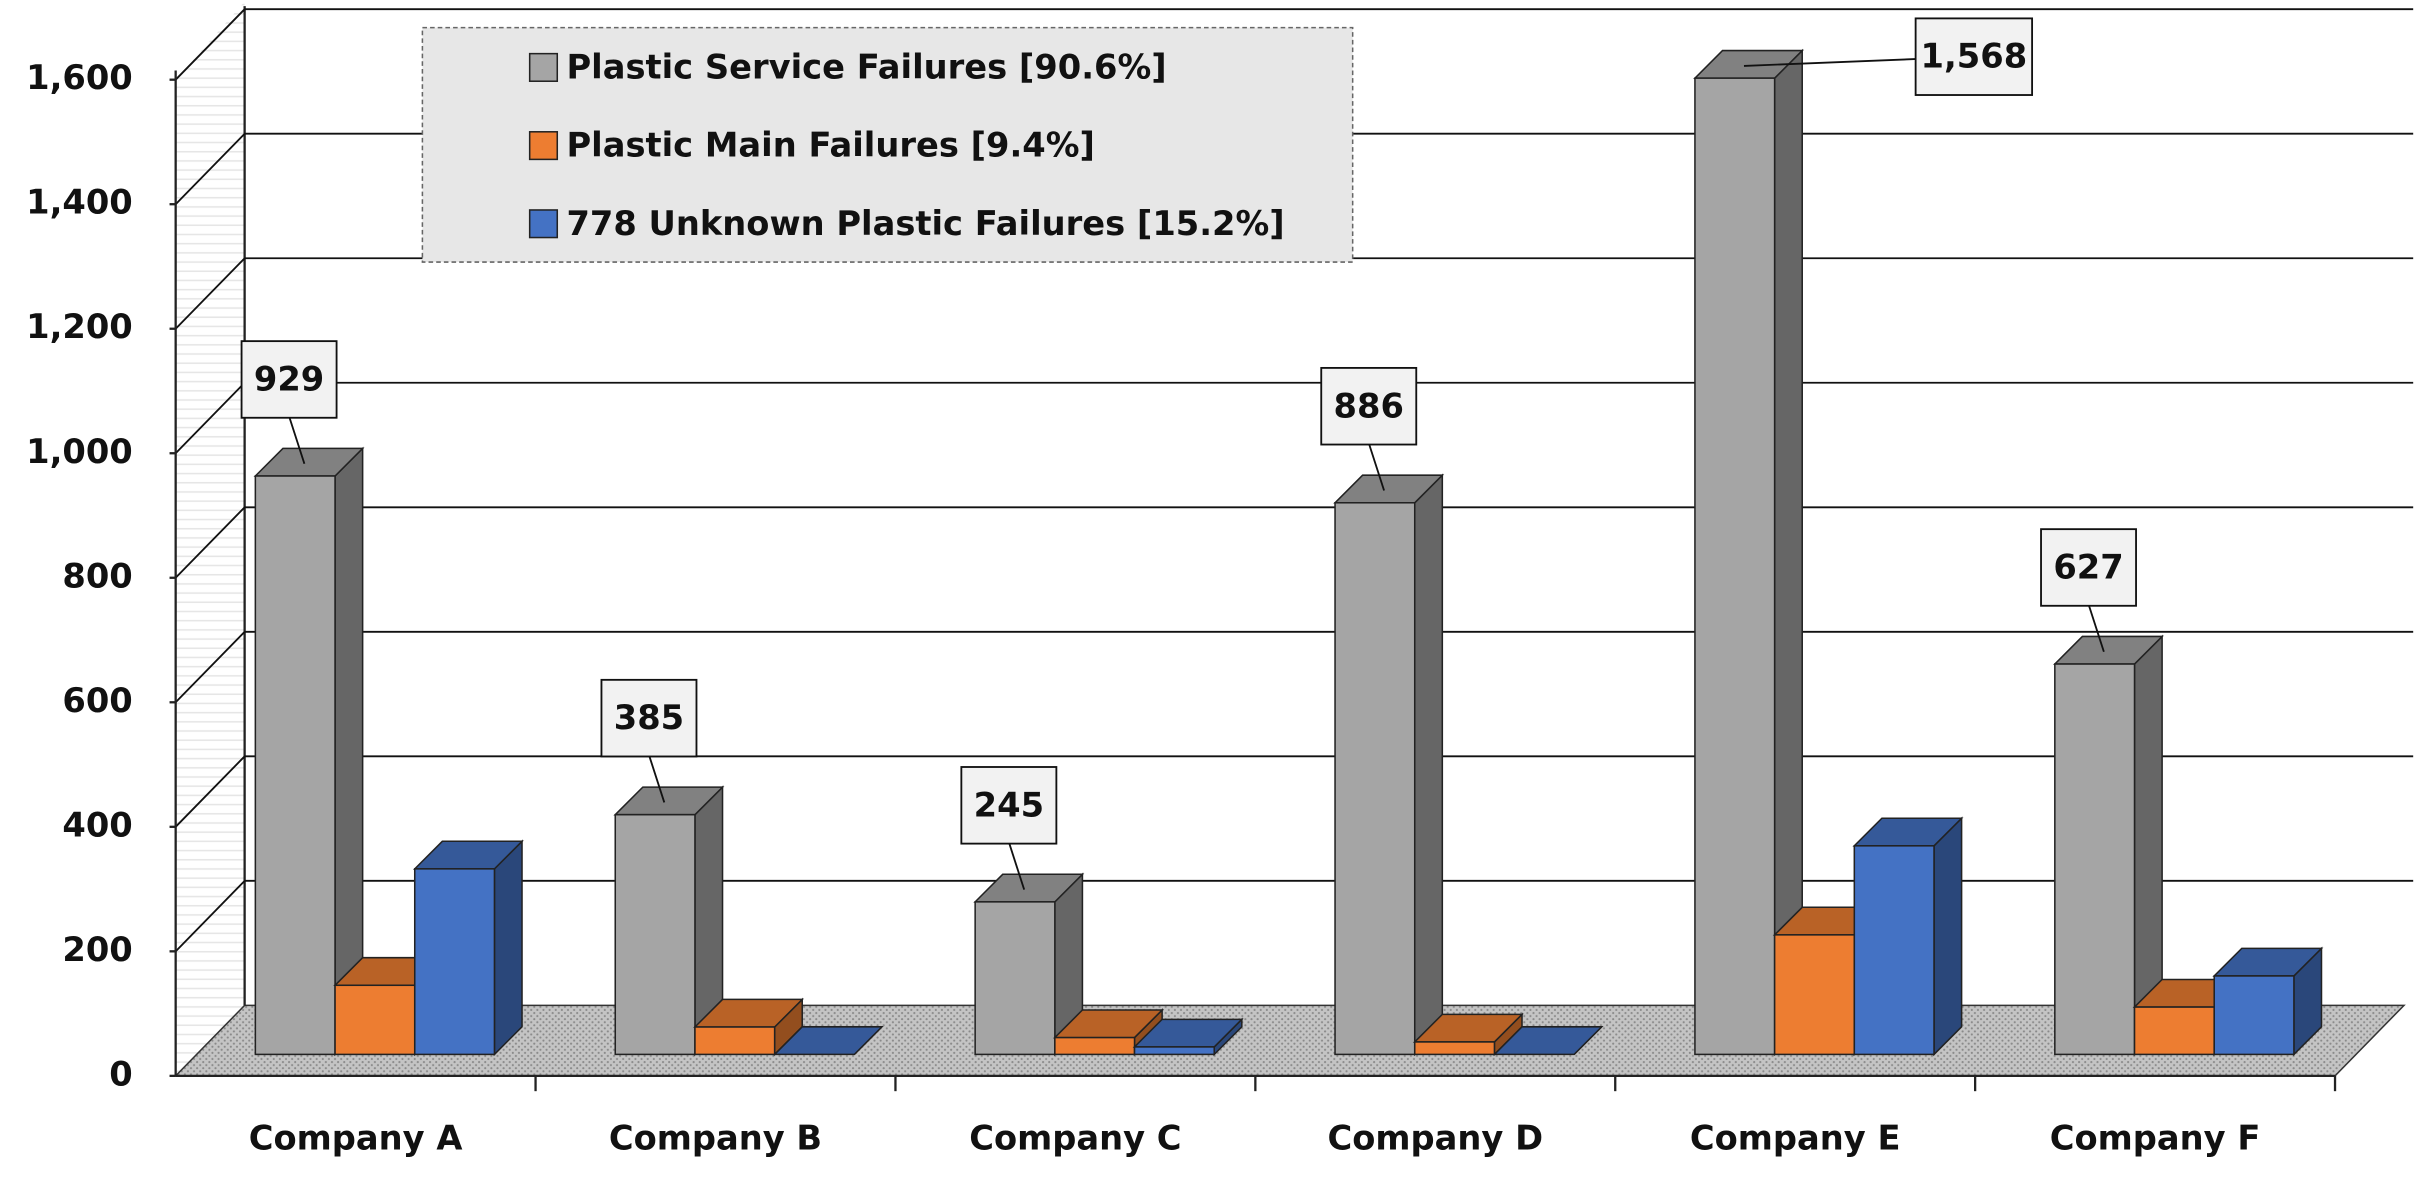 The width and height of the screenshot is (2431, 1177). What do you see at coordinates (79, 202) in the screenshot?
I see `y-tick-label: 1,400` at bounding box center [79, 202].